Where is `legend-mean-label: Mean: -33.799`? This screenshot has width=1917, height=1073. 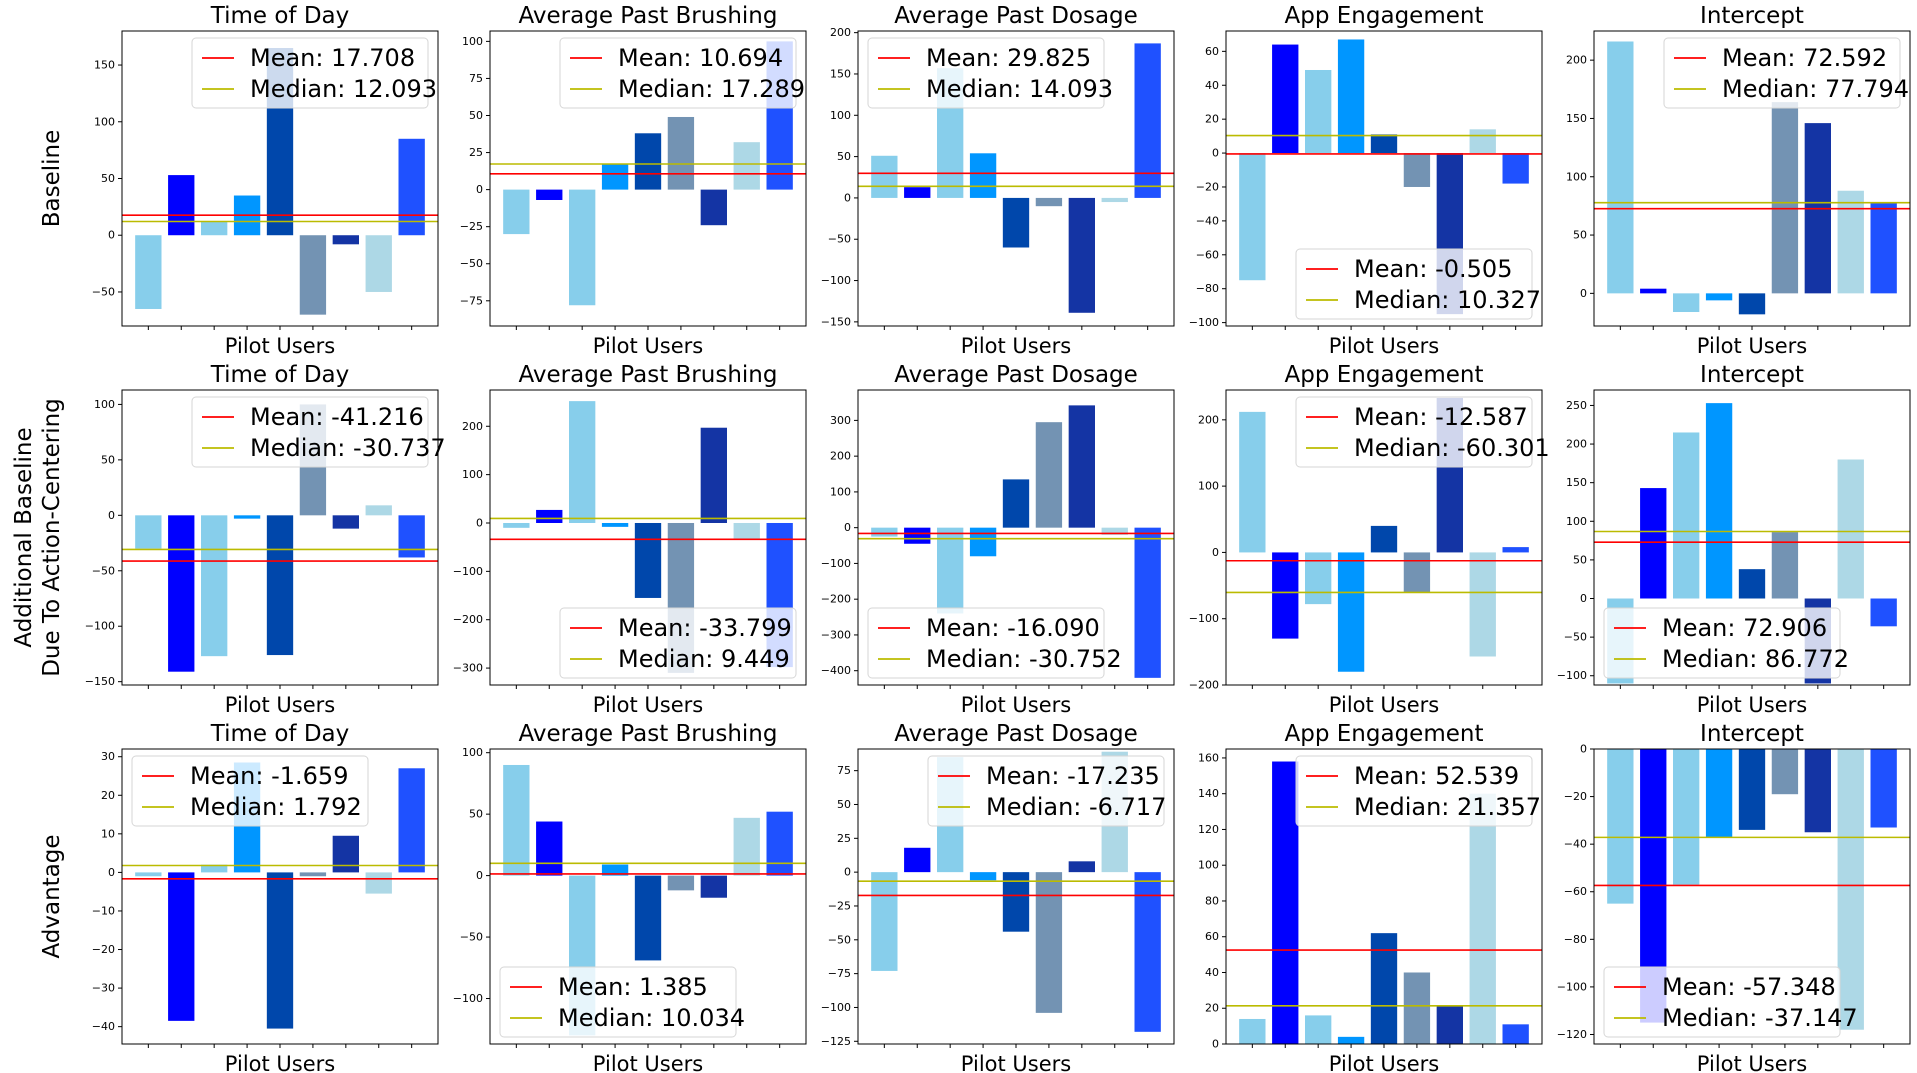 legend-mean-label: Mean: -33.799 is located at coordinates (705, 628).